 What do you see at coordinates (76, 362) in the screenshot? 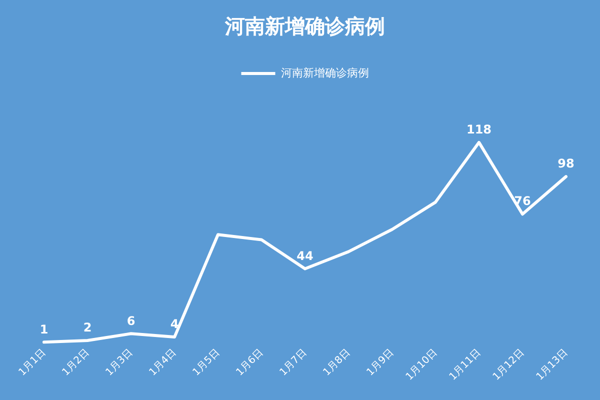
I see `x-tick-label: 1月2日` at bounding box center [76, 362].